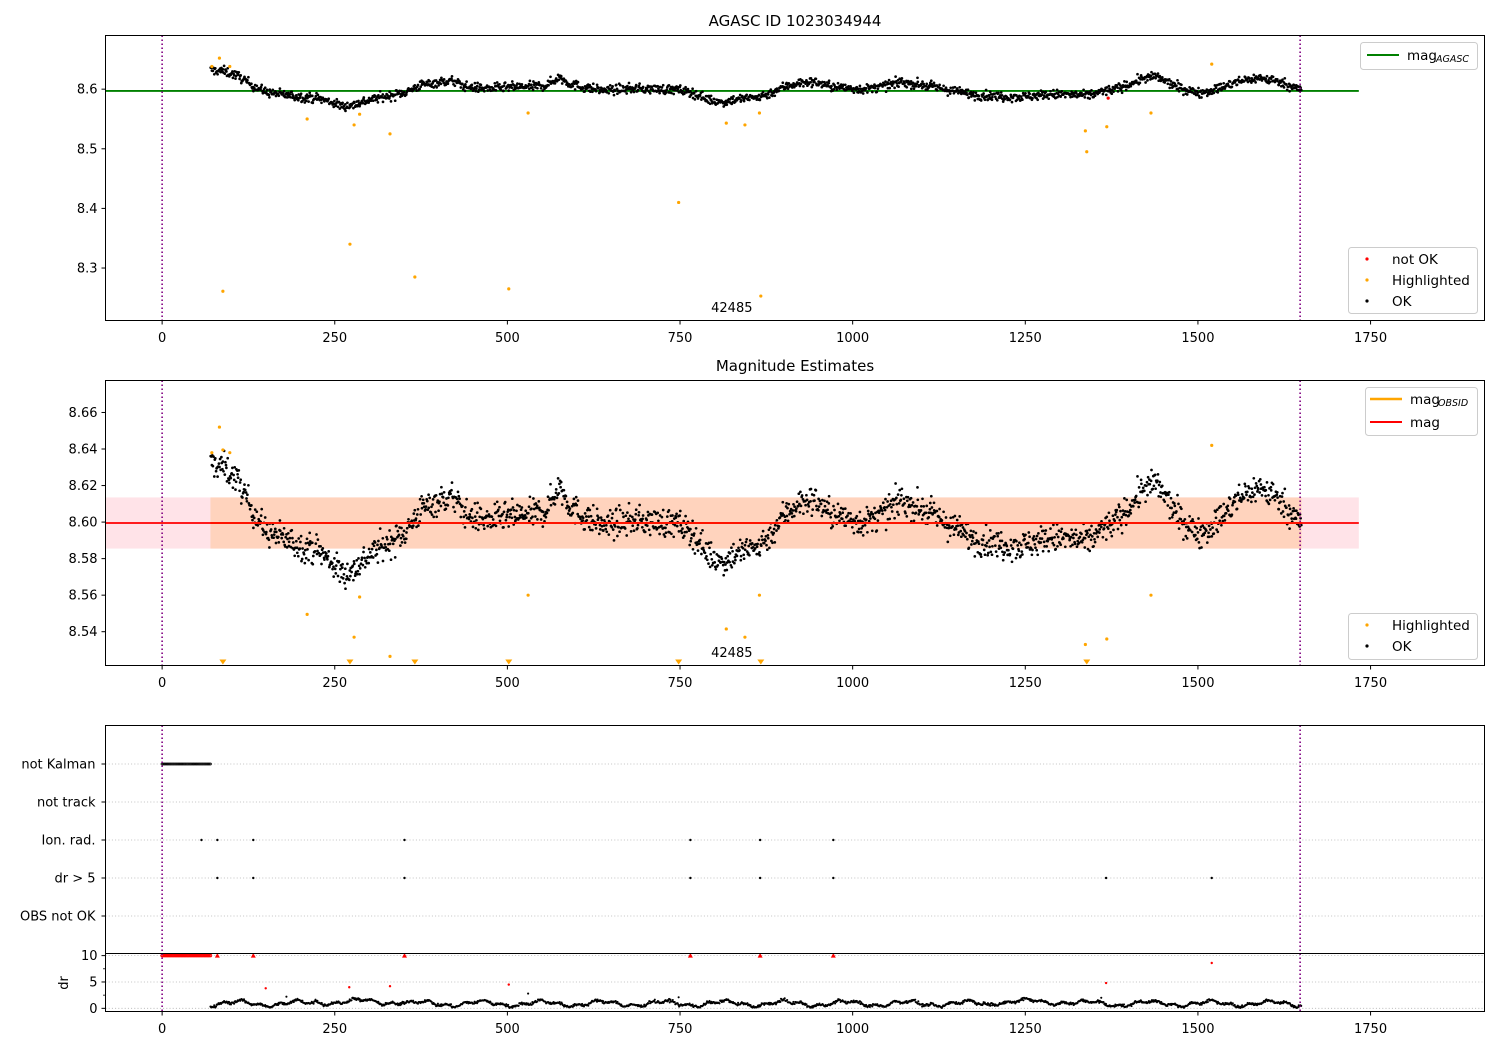  What do you see at coordinates (87, 209) in the screenshot?
I see `panel1-ytick-label: 8.4` at bounding box center [87, 209].